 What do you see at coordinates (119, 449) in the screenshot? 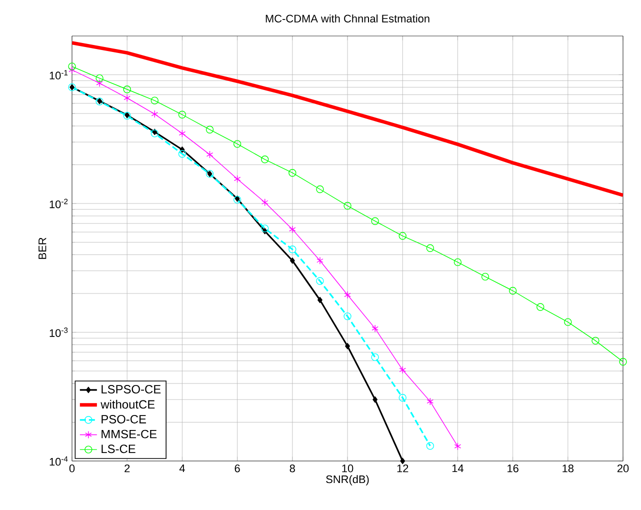
I see `legend-label: LS-CE` at bounding box center [119, 449].